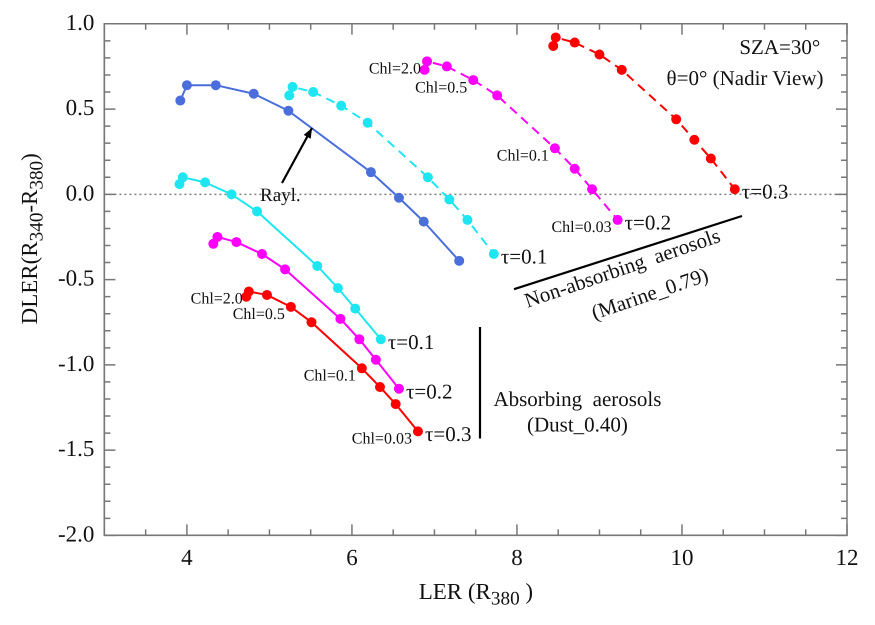 Image resolution: width=875 pixels, height=625 pixels. What do you see at coordinates (76, 533) in the screenshot?
I see `y-tick-label: -2.0` at bounding box center [76, 533].